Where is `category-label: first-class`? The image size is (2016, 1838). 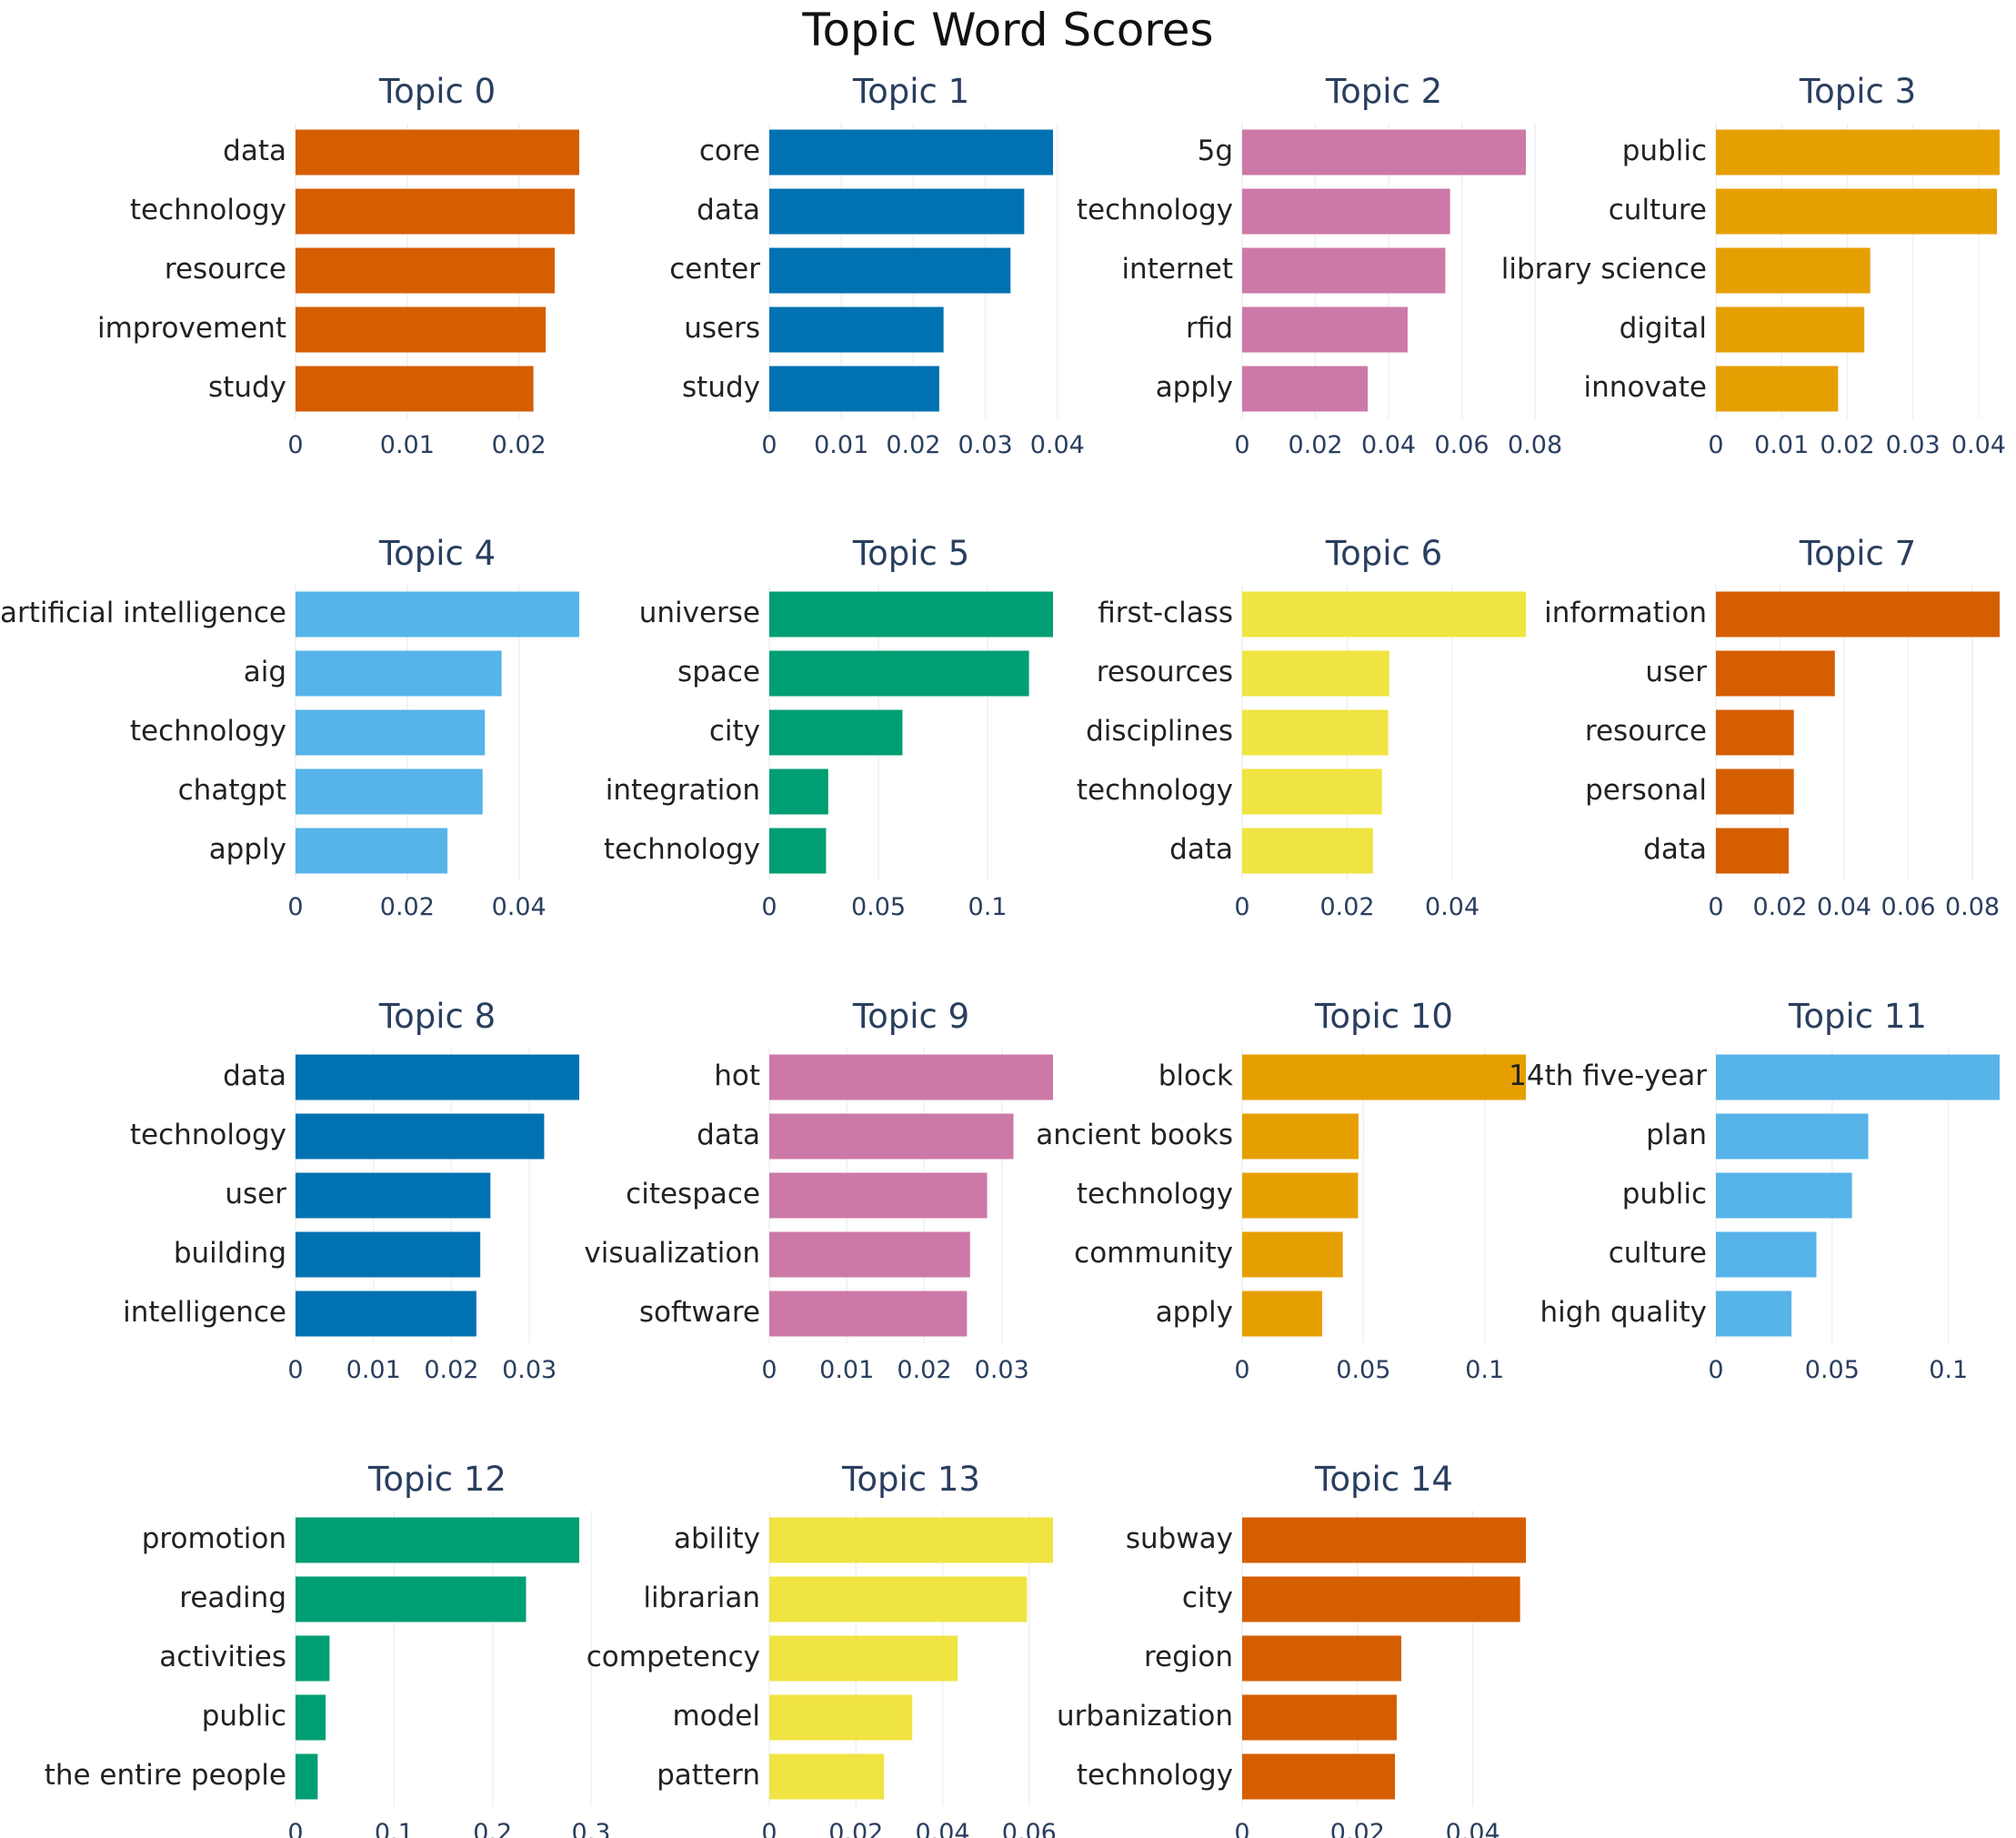 category-label: first-class is located at coordinates (1165, 613).